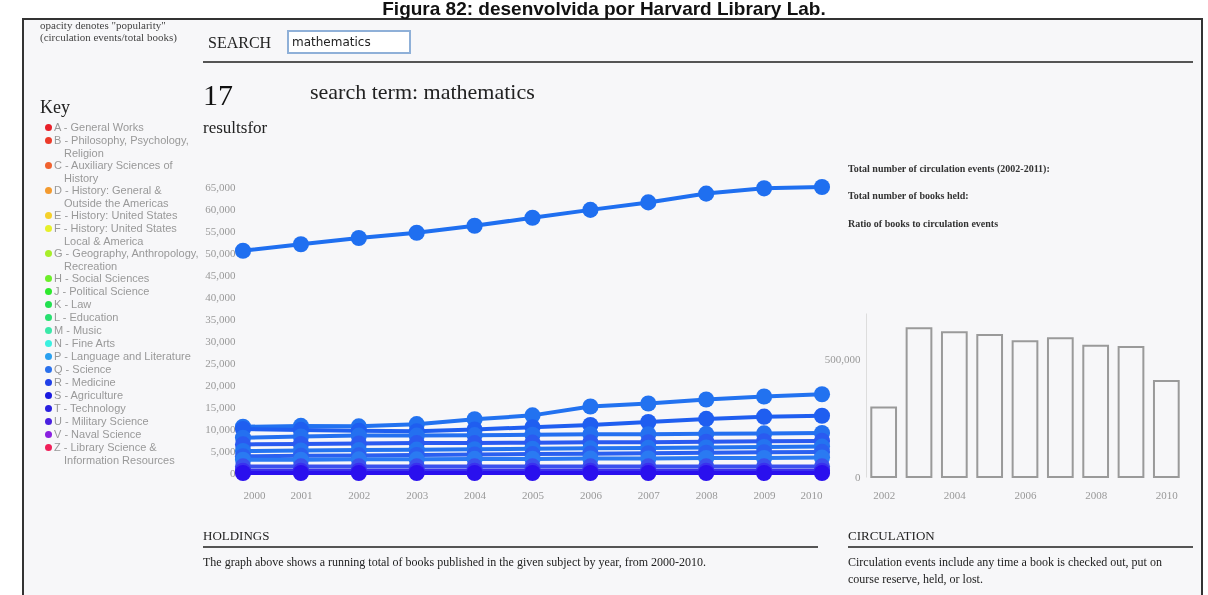  Describe the element at coordinates (533, 494) in the screenshot. I see `x-tick-label: 2005` at that location.